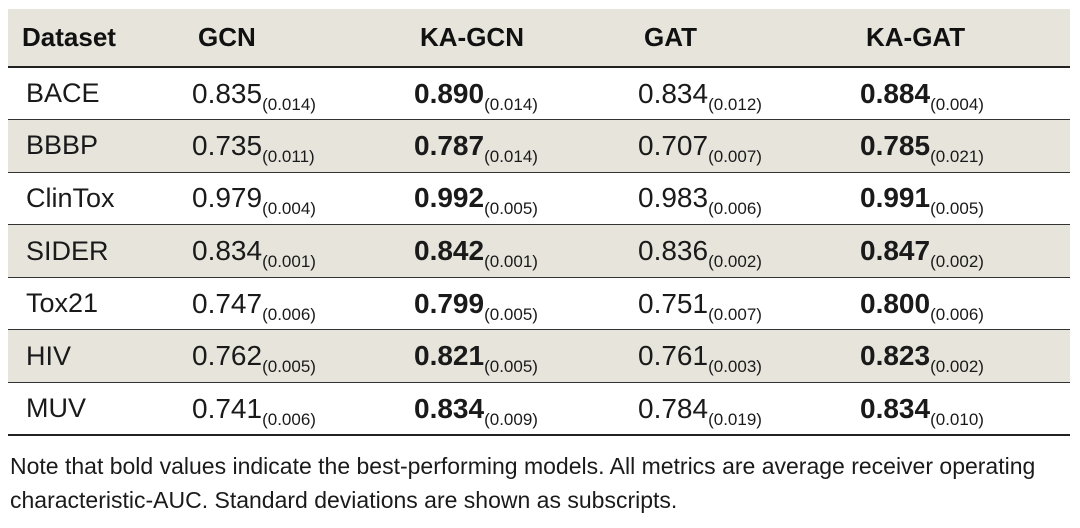 The image size is (1080, 528). I want to click on metric-value: 0.821, so click(449, 356).